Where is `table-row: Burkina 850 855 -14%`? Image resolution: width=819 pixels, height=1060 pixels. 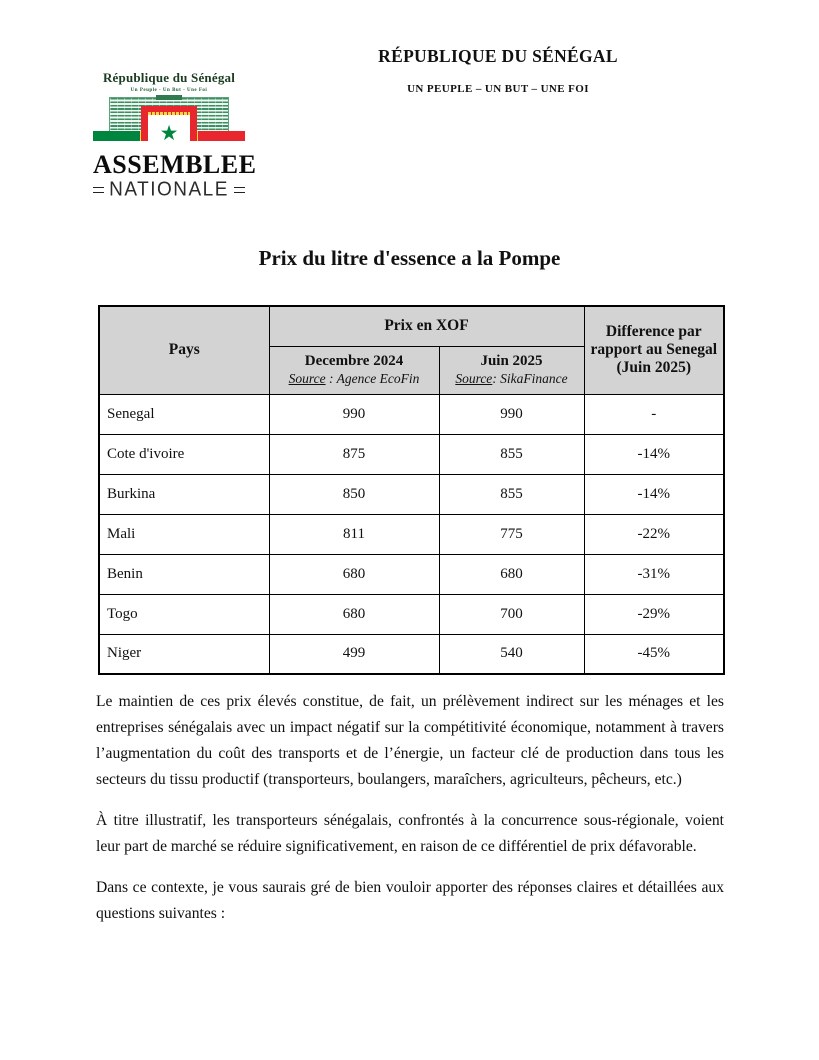
table-row: Burkina 850 855 -14% is located at coordinates (411, 494).